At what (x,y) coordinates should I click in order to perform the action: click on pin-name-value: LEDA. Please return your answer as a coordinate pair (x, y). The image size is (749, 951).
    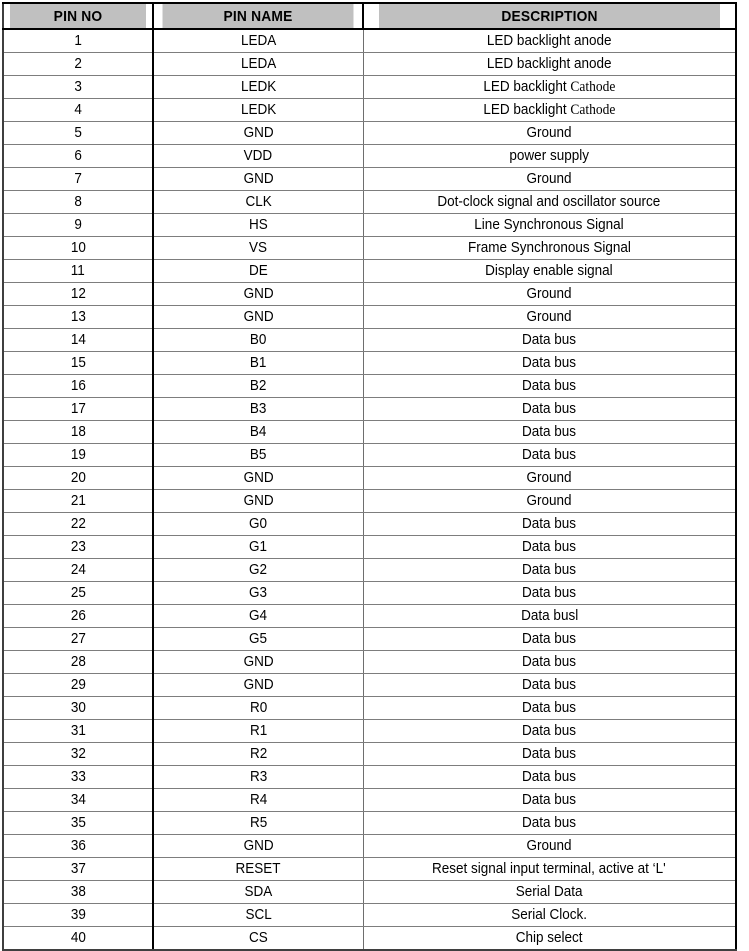
    Looking at the image, I should click on (258, 63).